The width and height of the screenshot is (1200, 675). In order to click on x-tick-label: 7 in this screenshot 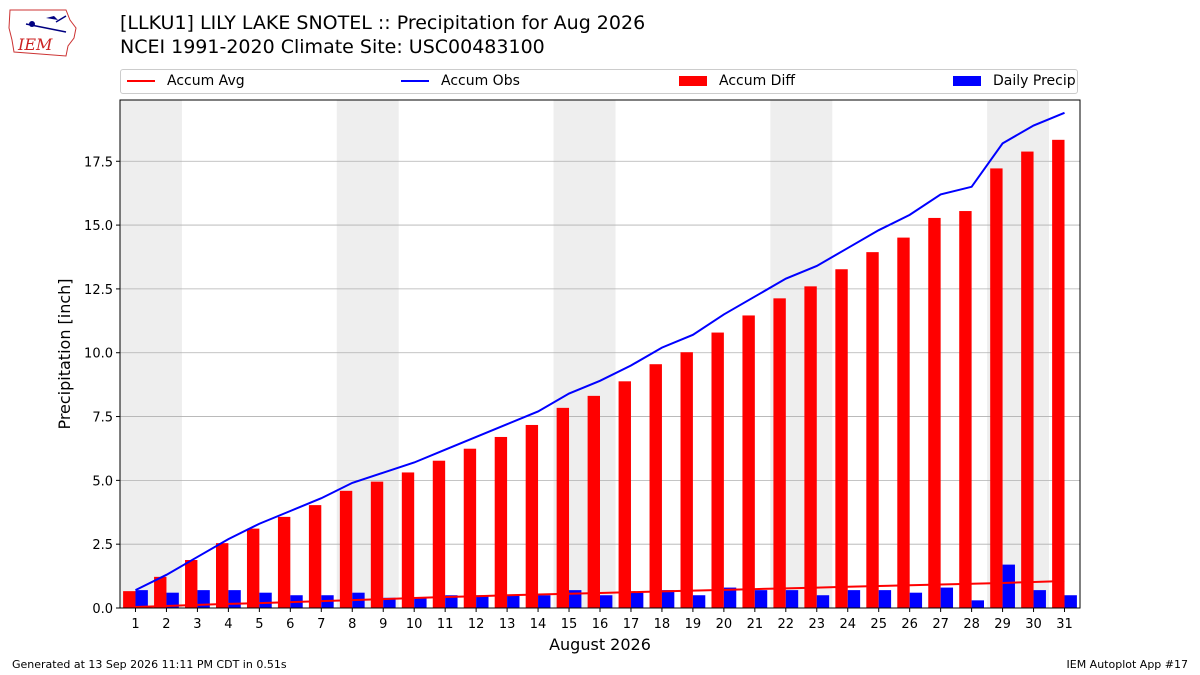, I will do `click(321, 624)`.